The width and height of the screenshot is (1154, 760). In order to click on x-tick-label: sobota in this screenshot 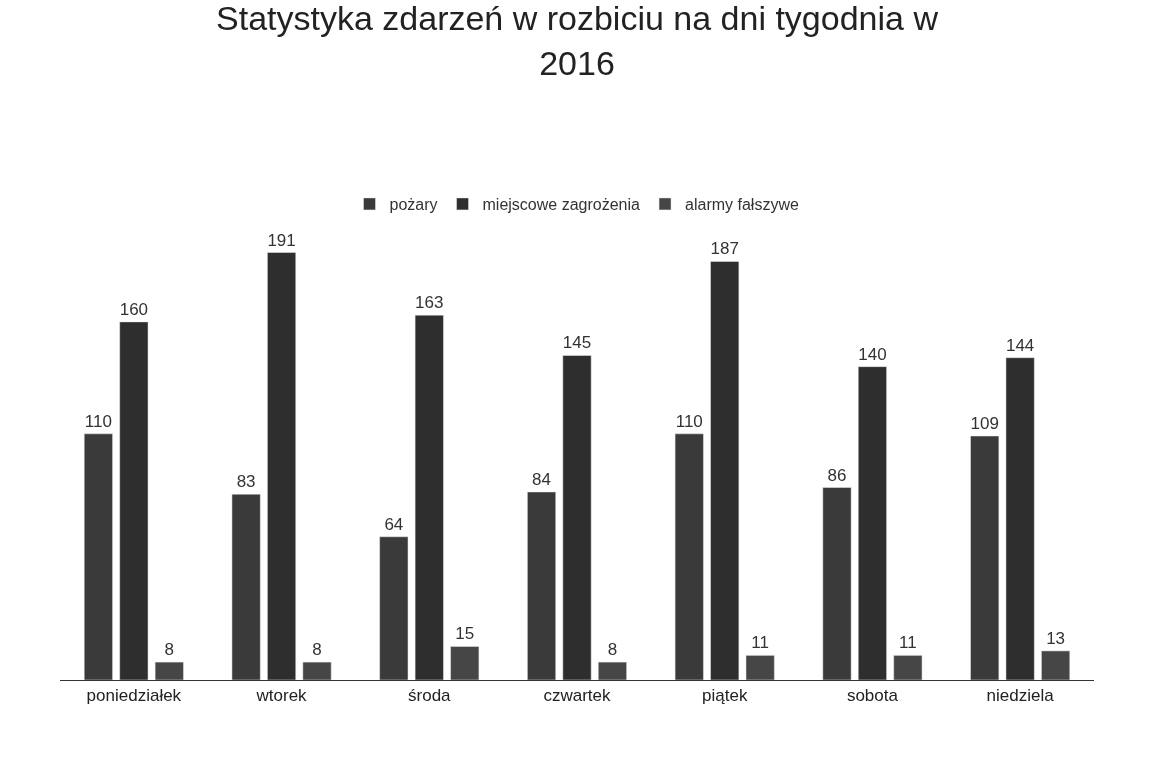, I will do `click(872, 696)`.